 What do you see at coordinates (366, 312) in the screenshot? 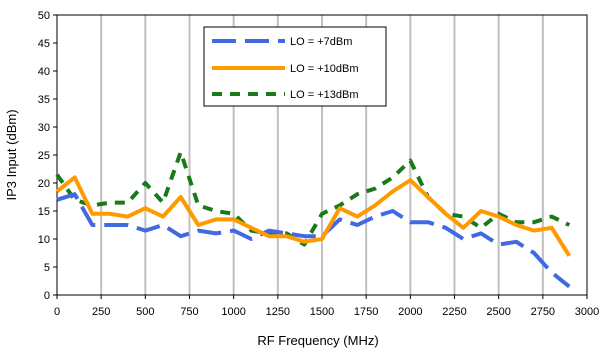
I see `x-tick-label-1750: 1750` at bounding box center [366, 312].